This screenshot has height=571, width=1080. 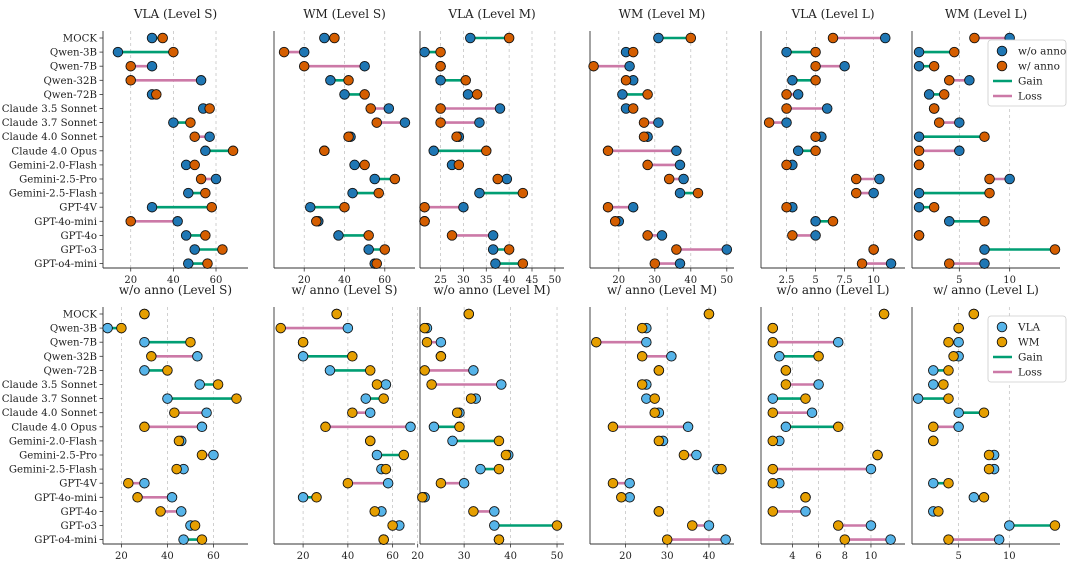 What do you see at coordinates (344, 146) in the screenshot?
I see `panel-1-2: WM (Level S) 20 40 60` at bounding box center [344, 146].